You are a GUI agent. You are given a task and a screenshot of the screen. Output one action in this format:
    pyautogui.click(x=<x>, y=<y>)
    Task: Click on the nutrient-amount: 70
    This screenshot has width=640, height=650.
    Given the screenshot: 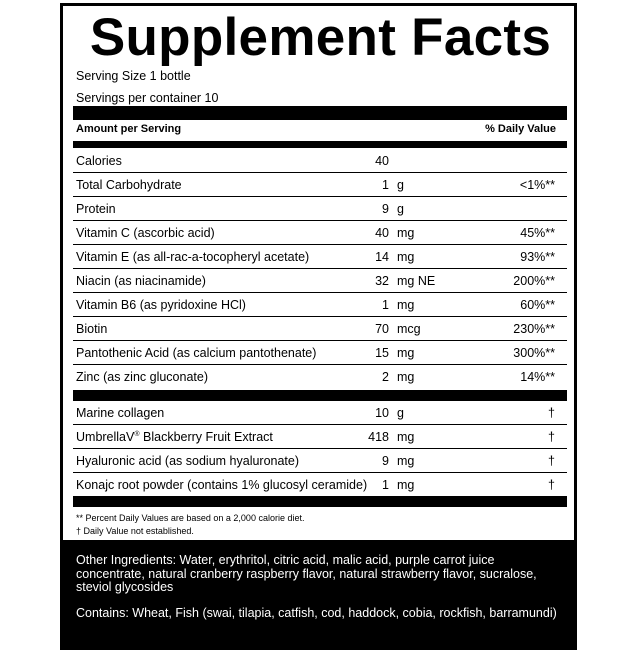 What is the action you would take?
    pyautogui.click(x=382, y=329)
    